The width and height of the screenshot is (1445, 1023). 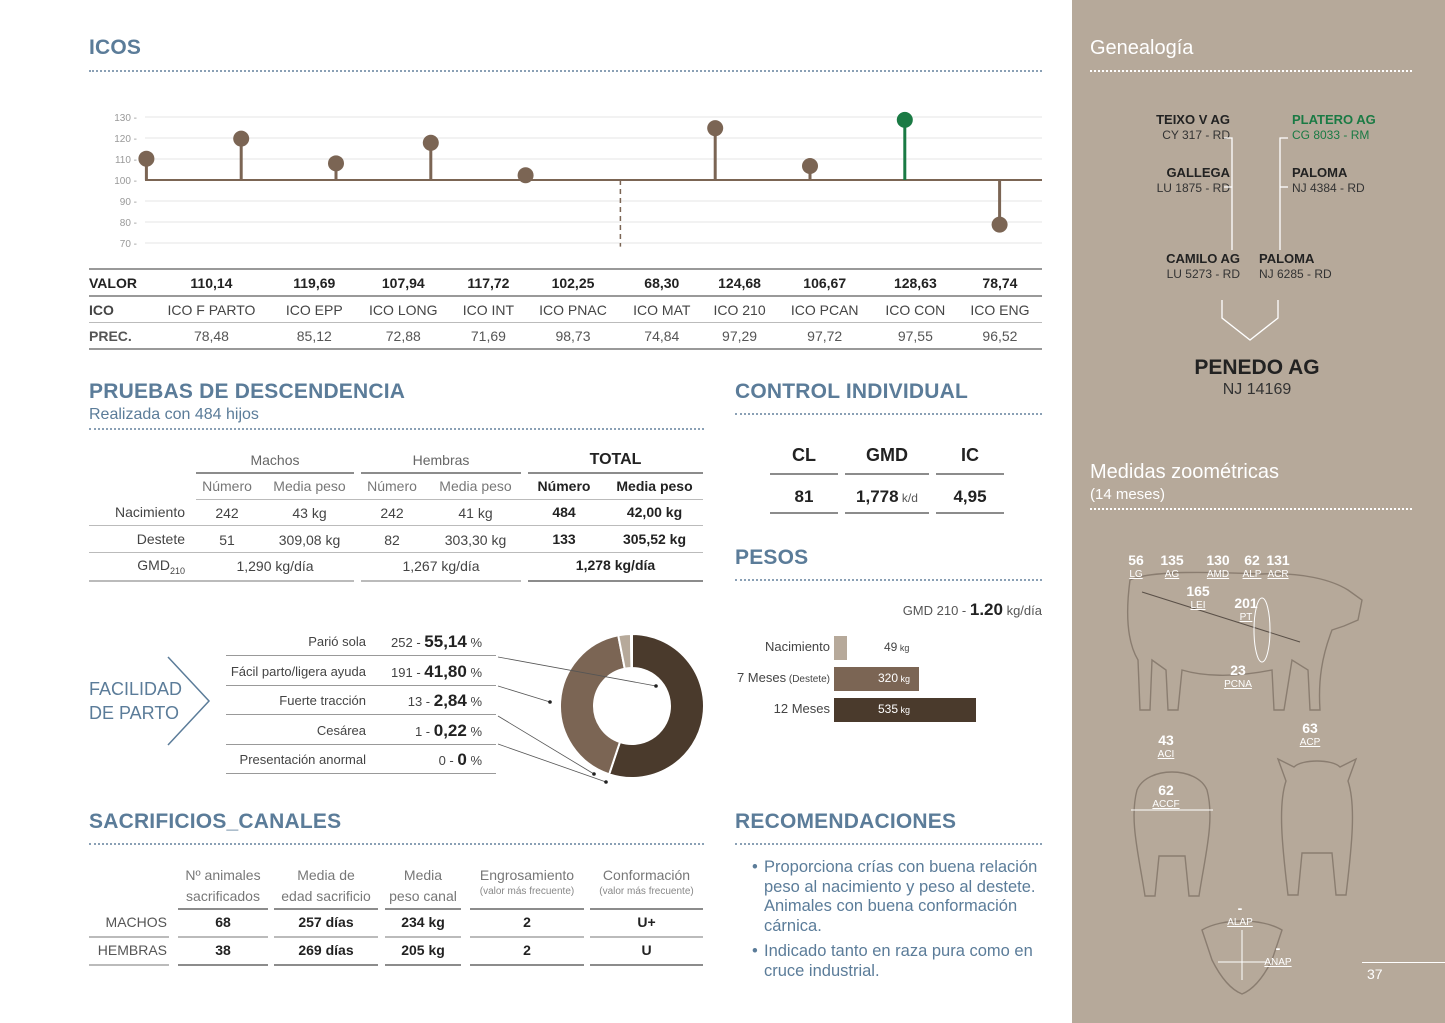 What do you see at coordinates (314, 282) in the screenshot?
I see `ico-valor-cell: 119,69` at bounding box center [314, 282].